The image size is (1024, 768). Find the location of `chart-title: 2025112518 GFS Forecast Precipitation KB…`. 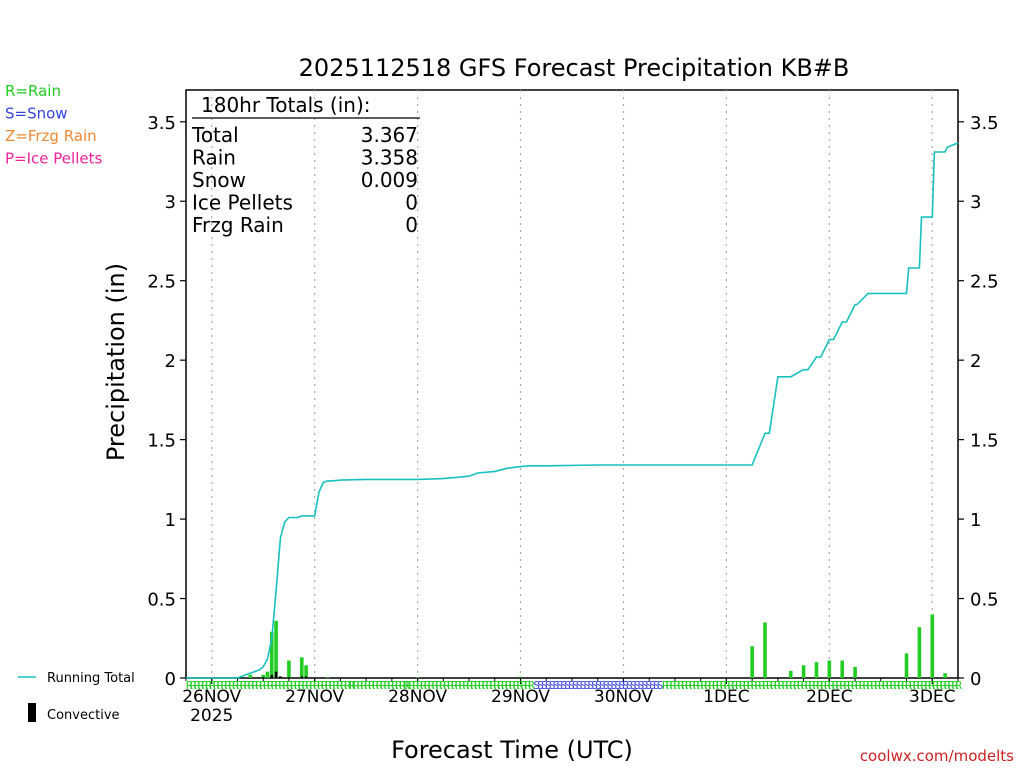

chart-title: 2025112518 GFS Forecast Precipitation KB… is located at coordinates (574, 68).